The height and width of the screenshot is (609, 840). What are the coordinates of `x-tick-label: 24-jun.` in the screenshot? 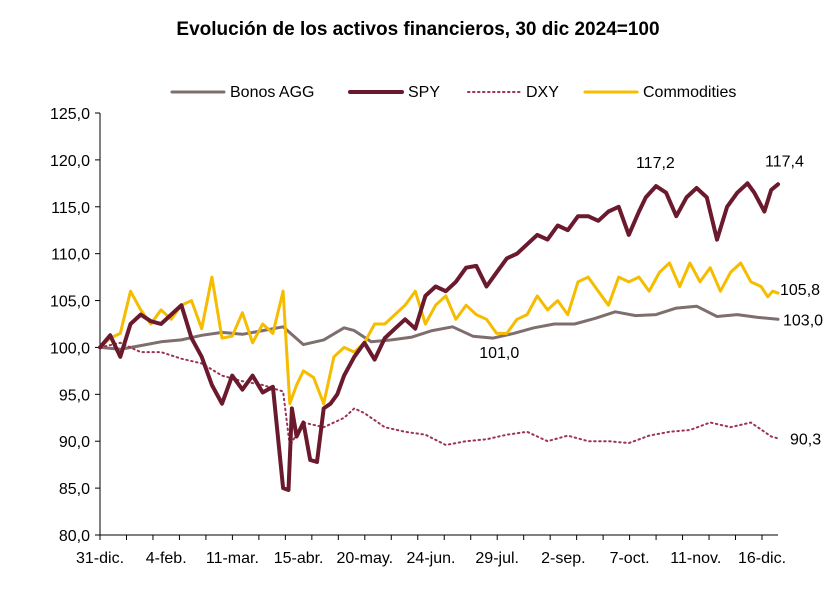 It's located at (431, 558).